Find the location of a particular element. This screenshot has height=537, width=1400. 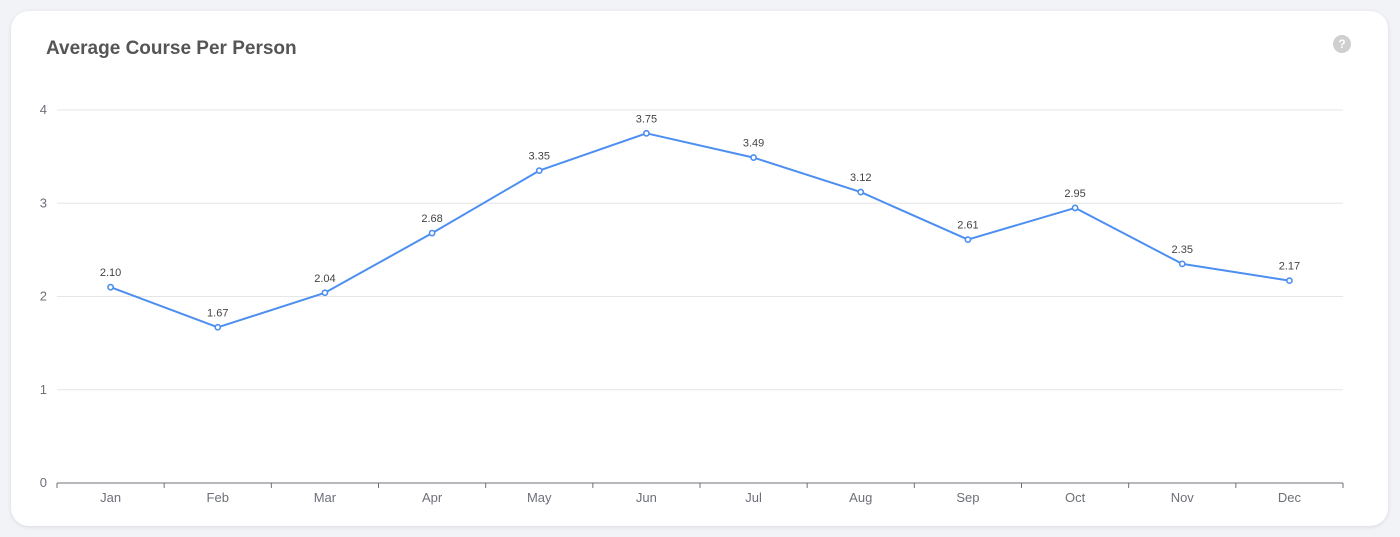

x-axis is located at coordinates (700, 485).